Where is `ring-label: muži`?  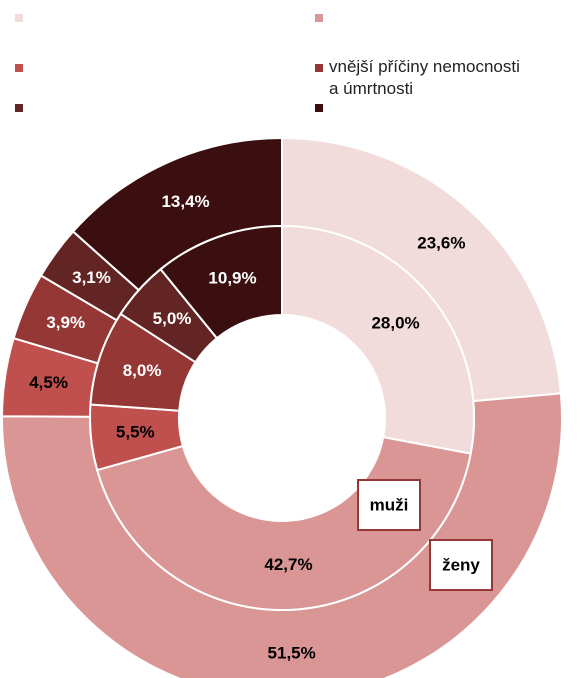
ring-label: muži is located at coordinates (389, 504).